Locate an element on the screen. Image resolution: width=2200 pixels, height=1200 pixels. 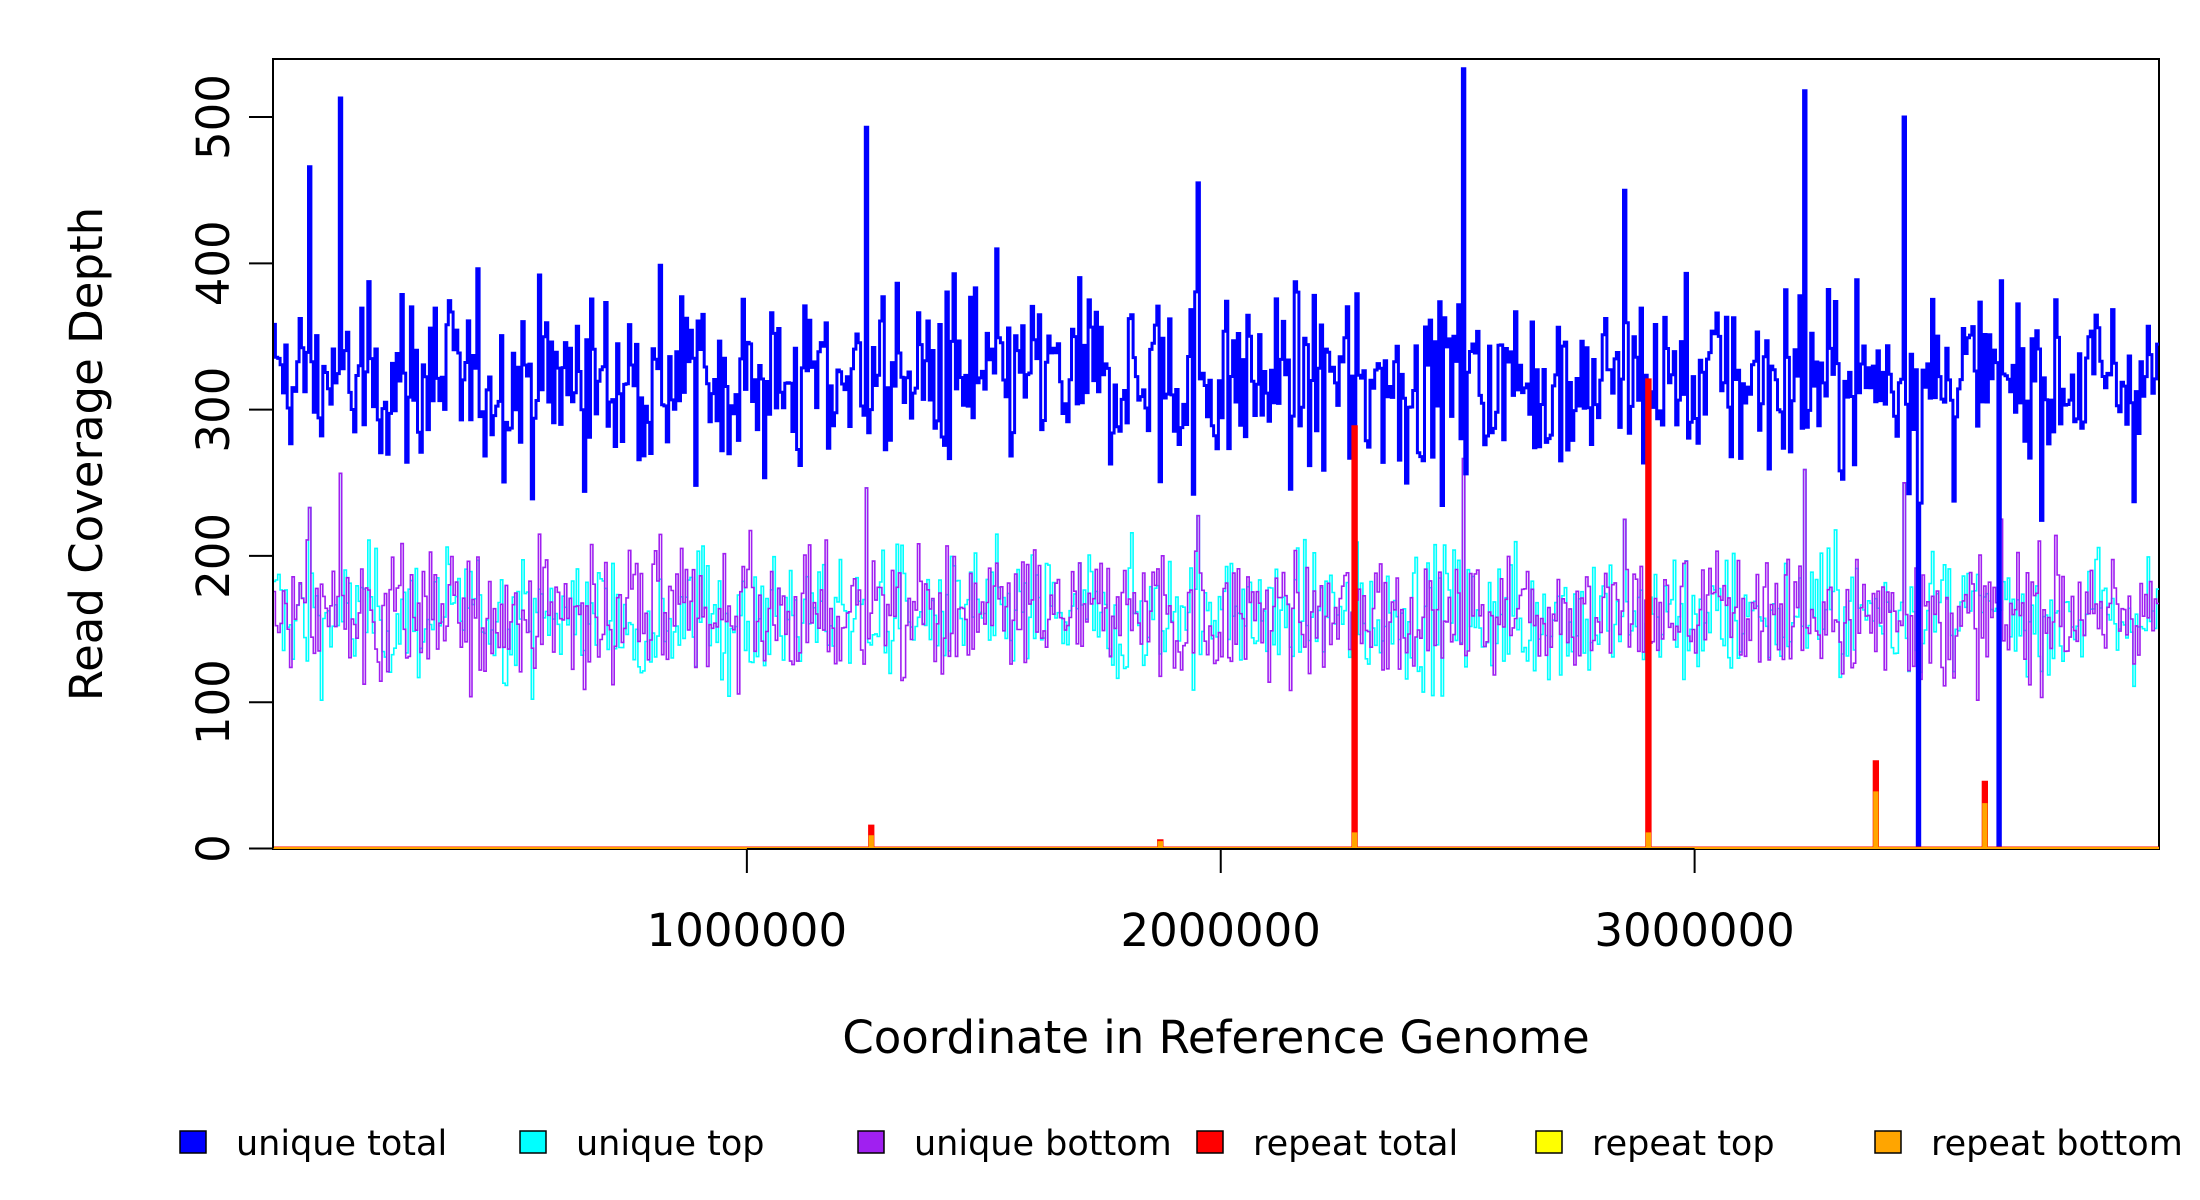
legend-label: unique top is located at coordinates (670, 1144).